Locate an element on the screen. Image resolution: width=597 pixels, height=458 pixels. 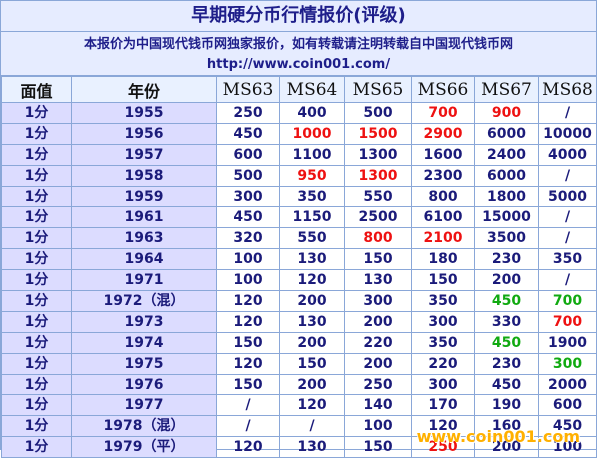
column-header: MS65 is located at coordinates (378, 89).